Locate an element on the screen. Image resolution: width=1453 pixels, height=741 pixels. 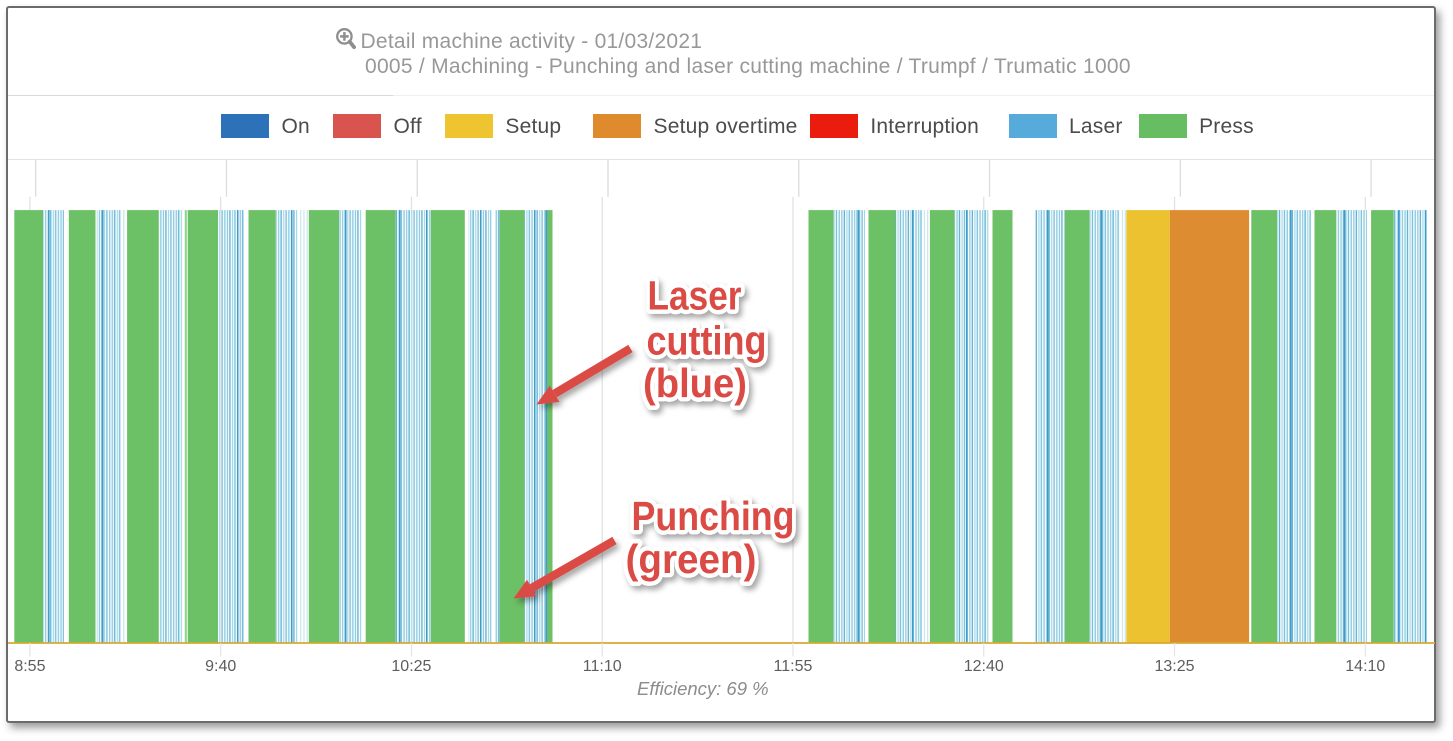
svg-text: 13:25 is located at coordinates (1174, 666).